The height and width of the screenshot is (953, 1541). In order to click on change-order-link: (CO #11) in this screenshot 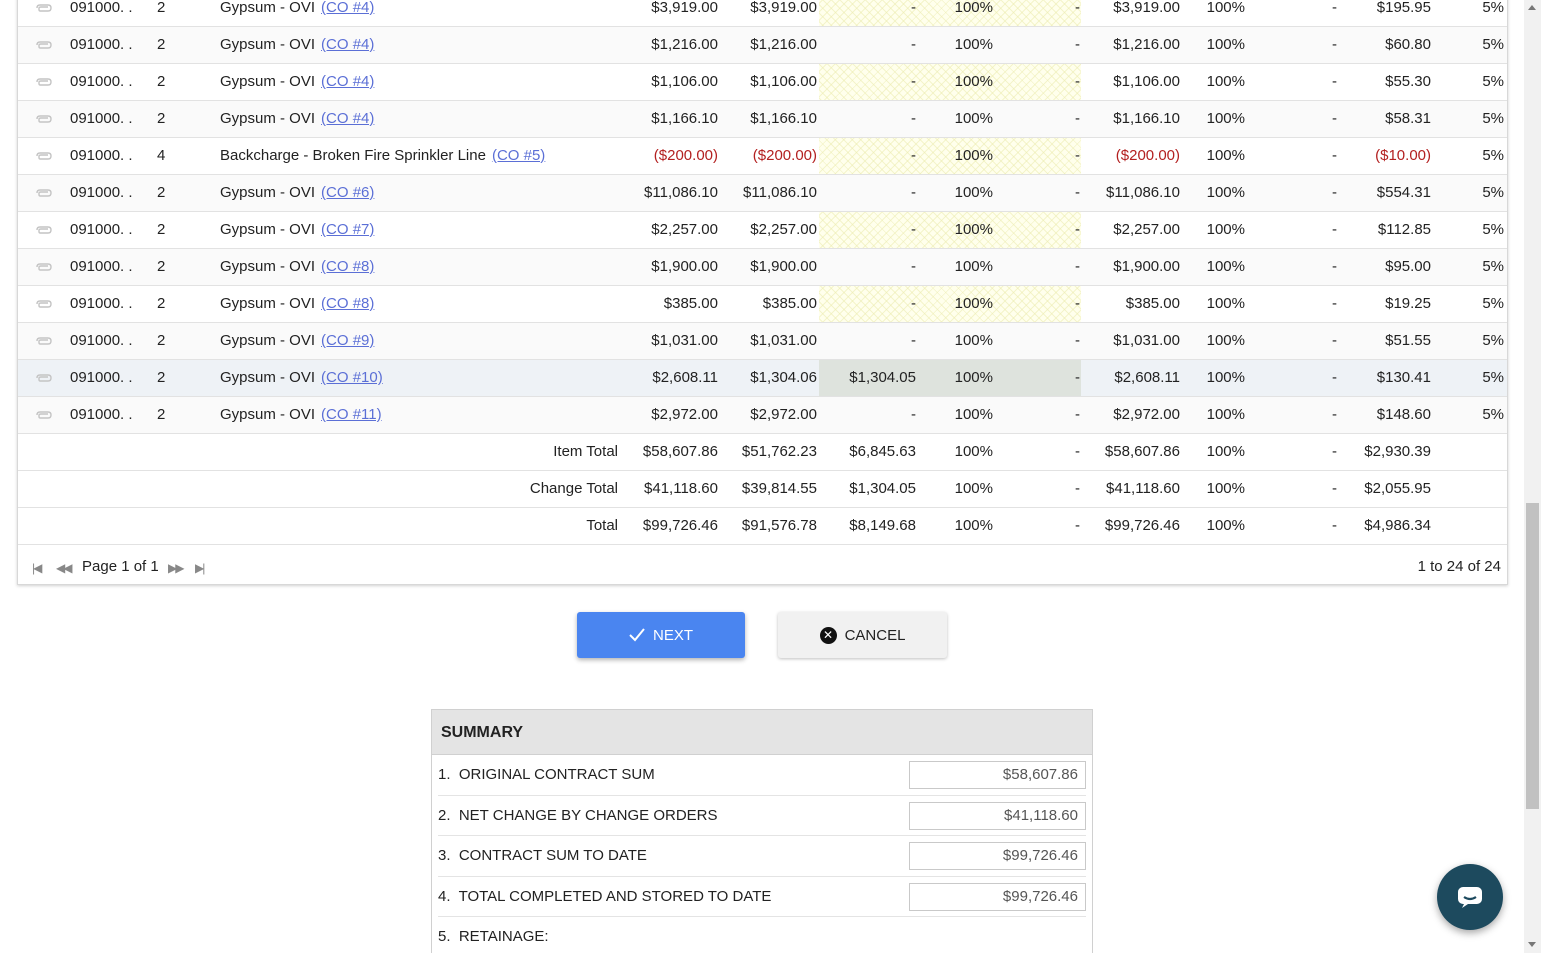, I will do `click(351, 414)`.